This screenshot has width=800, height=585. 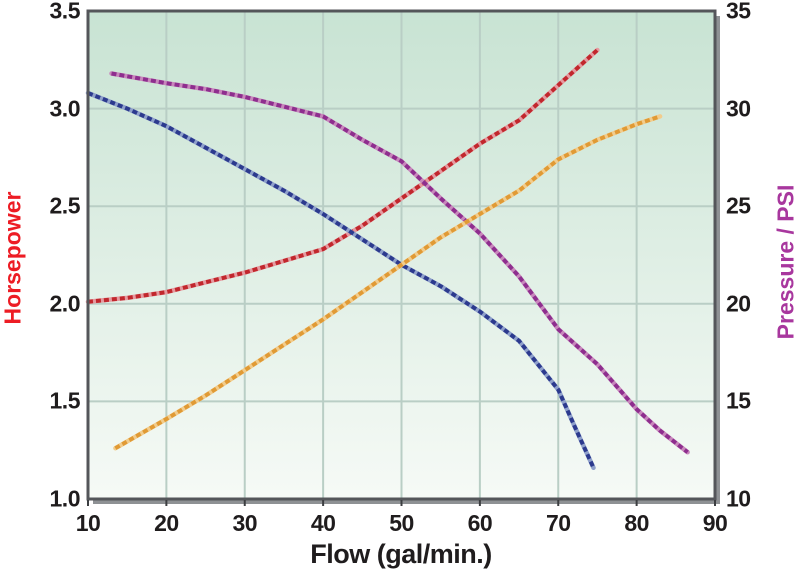 What do you see at coordinates (738, 12) in the screenshot?
I see `right-axis-tick-35: 35` at bounding box center [738, 12].